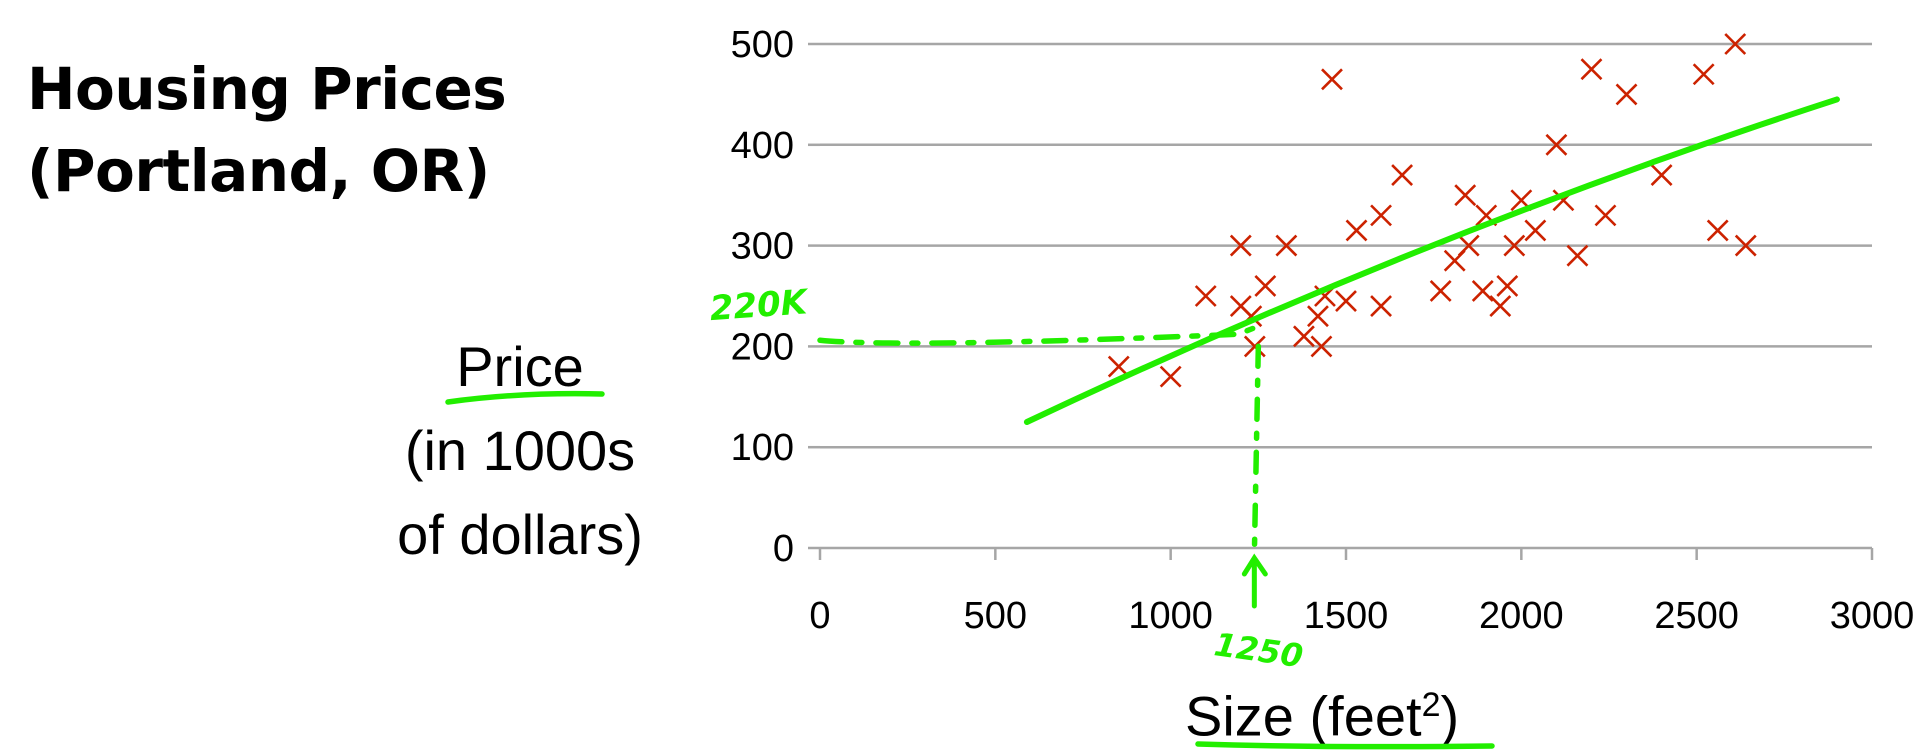 The height and width of the screenshot is (755, 1930). I want to click on y-axis-label-line2: (in 1000s, so click(520, 450).